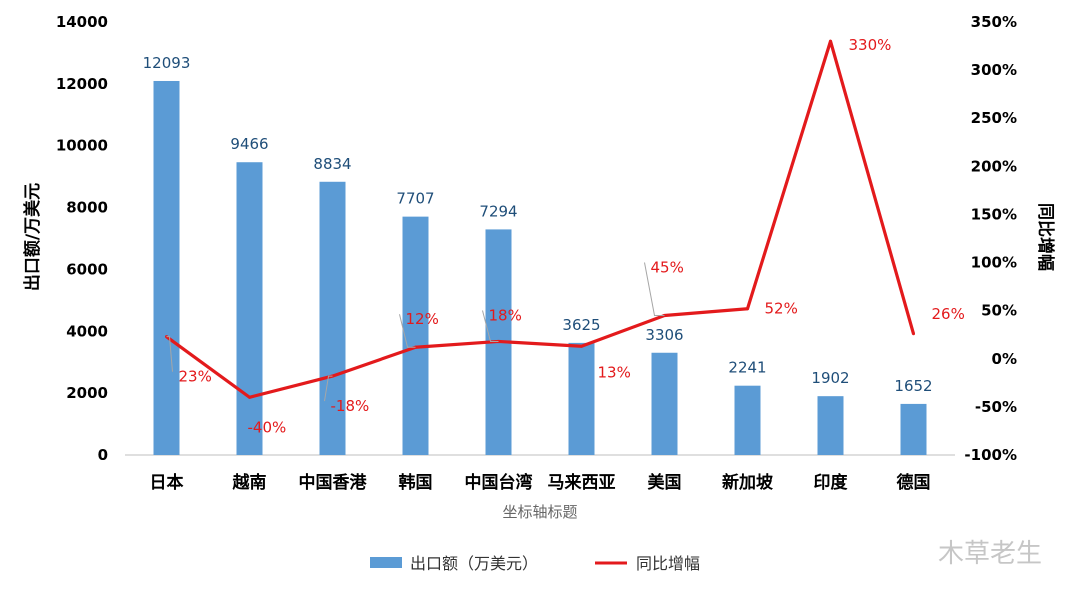  I want to click on category-label: 马来西亚, so click(582, 482).